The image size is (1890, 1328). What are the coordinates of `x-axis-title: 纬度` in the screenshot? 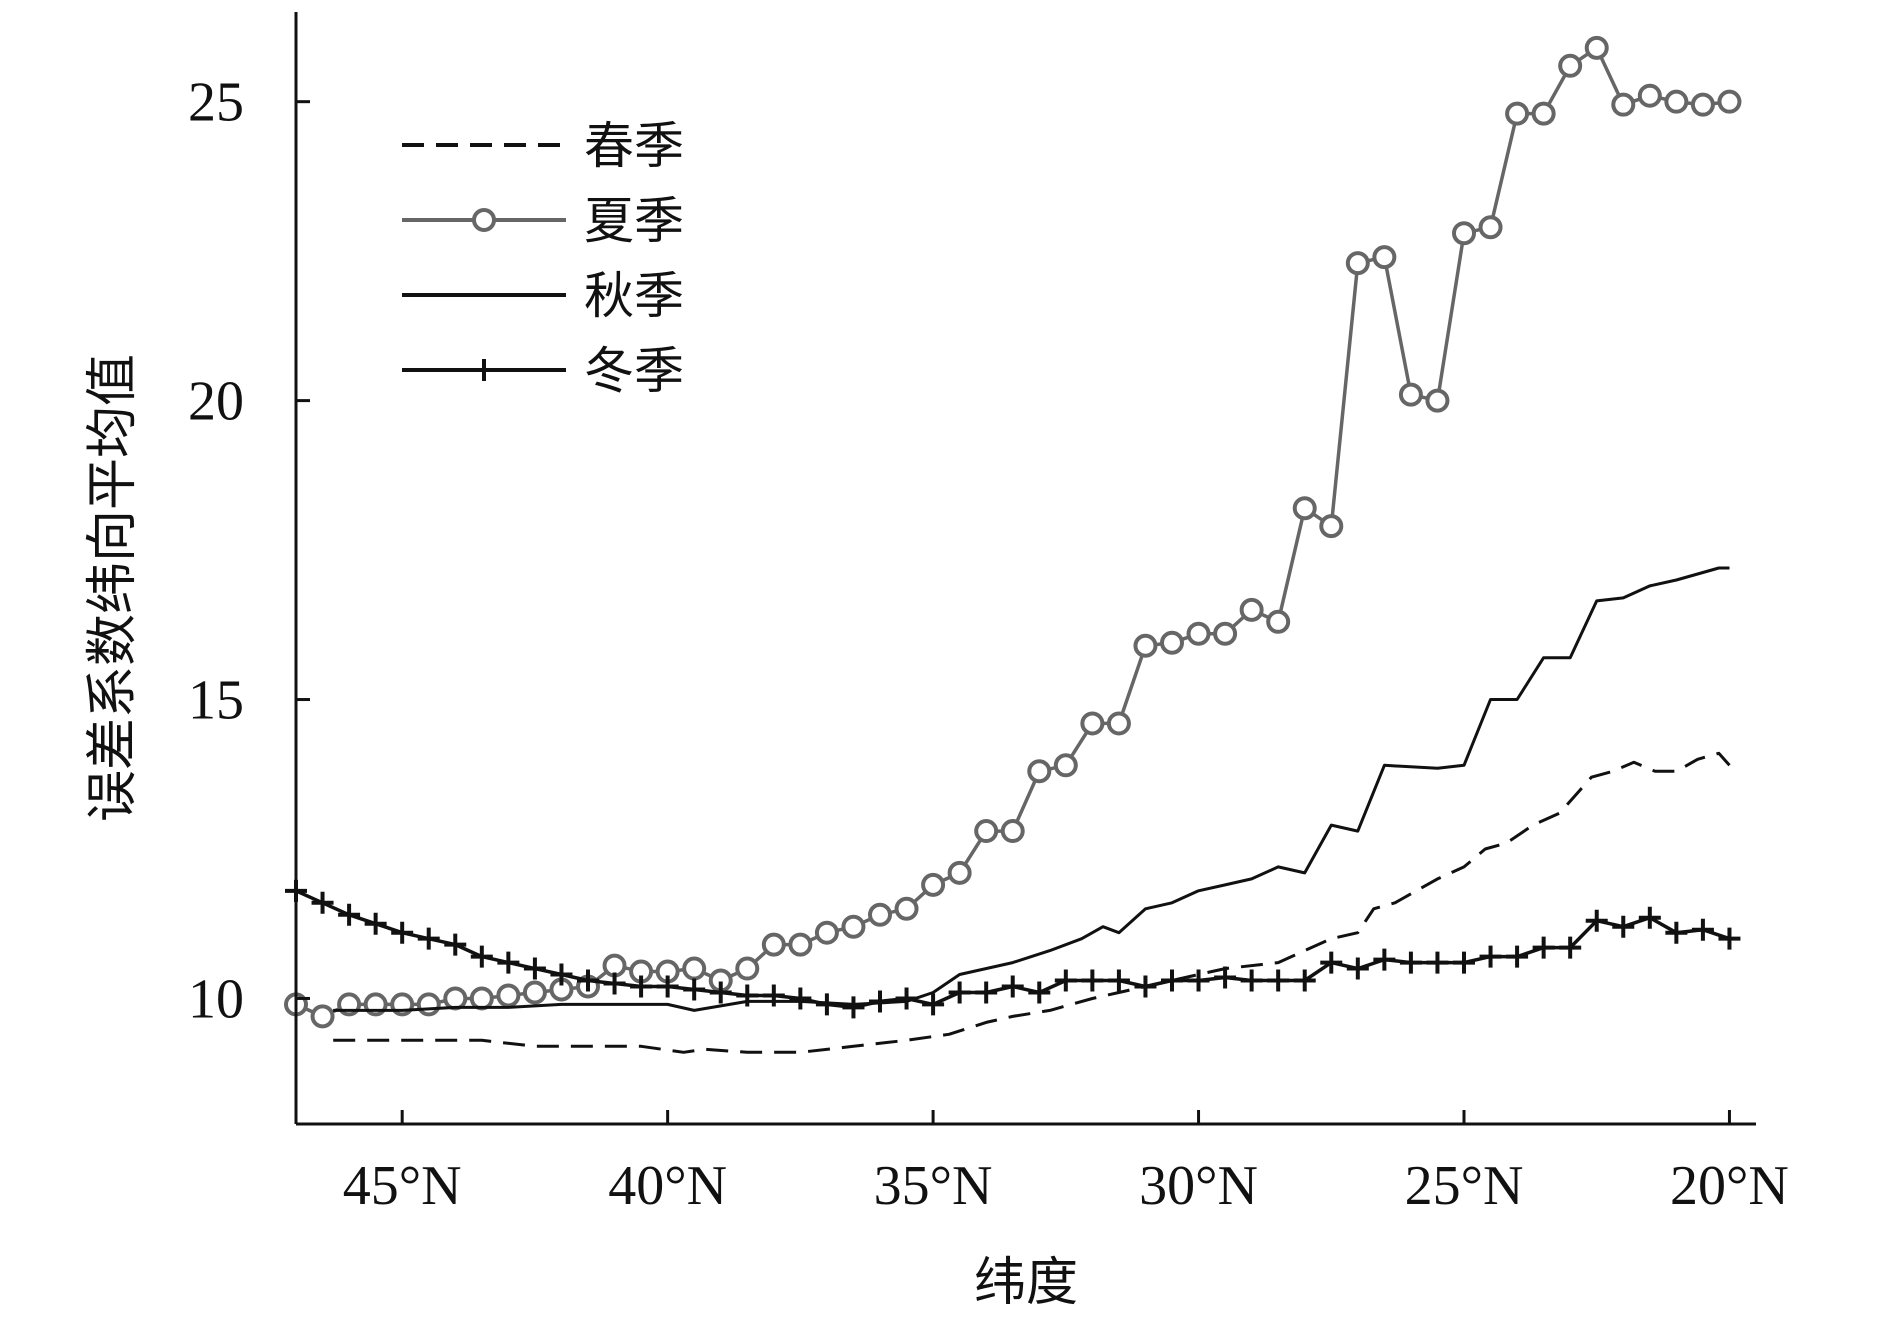 It's located at (1026, 1283).